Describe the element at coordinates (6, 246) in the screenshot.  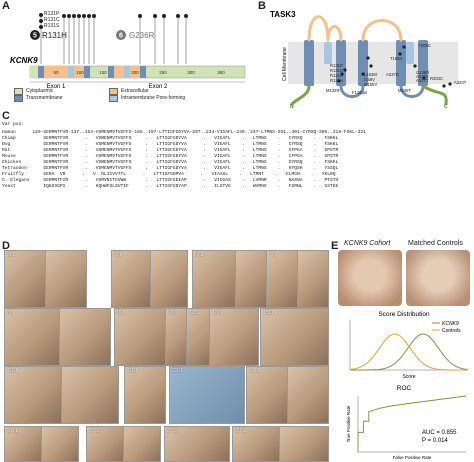
I see `panel-label-d: D` at that location.